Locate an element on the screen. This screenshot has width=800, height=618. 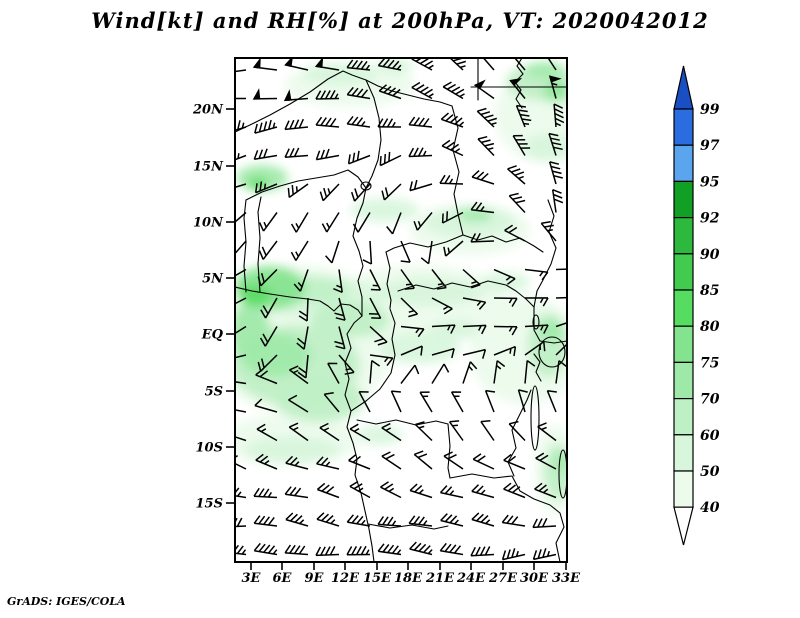
colorbar-label: 50 is located at coordinates (710, 472).